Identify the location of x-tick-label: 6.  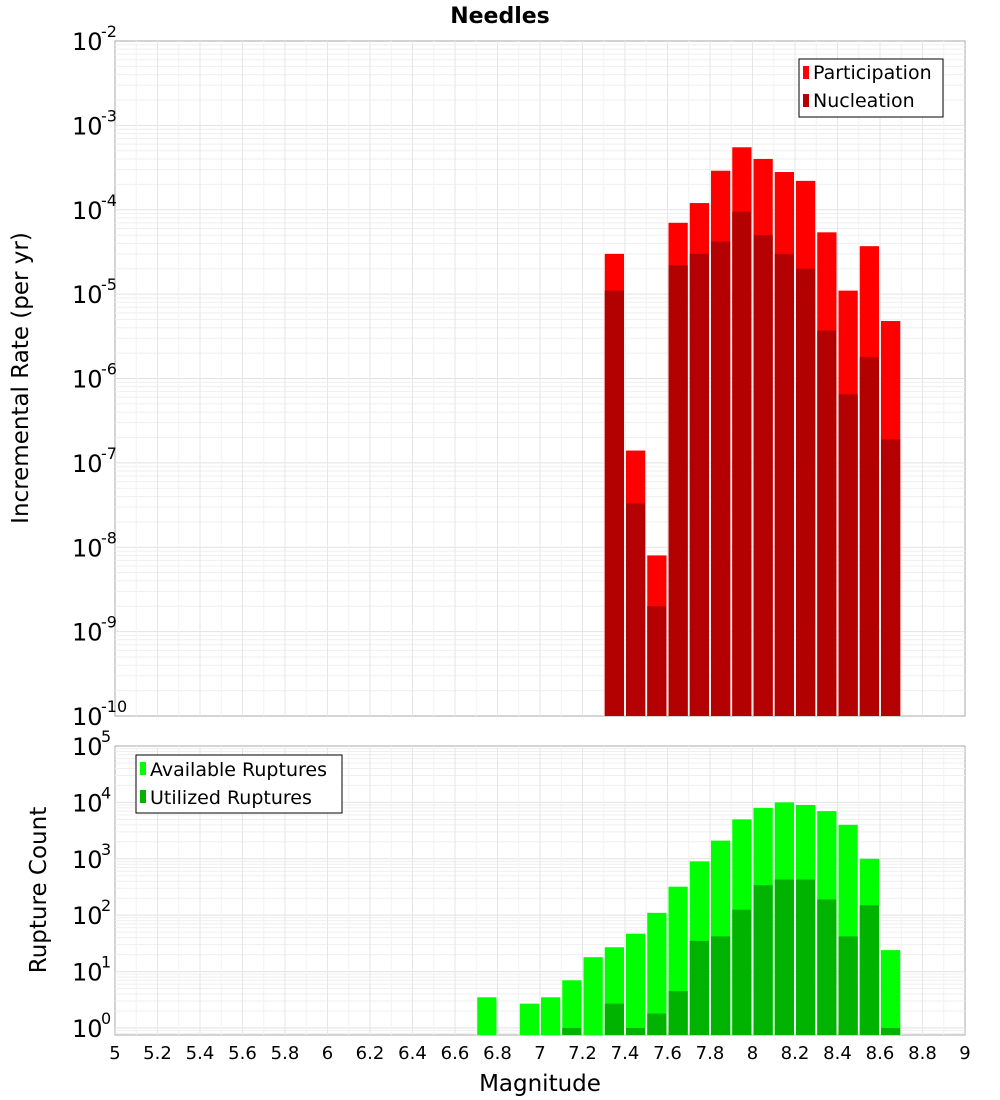
(327, 1053).